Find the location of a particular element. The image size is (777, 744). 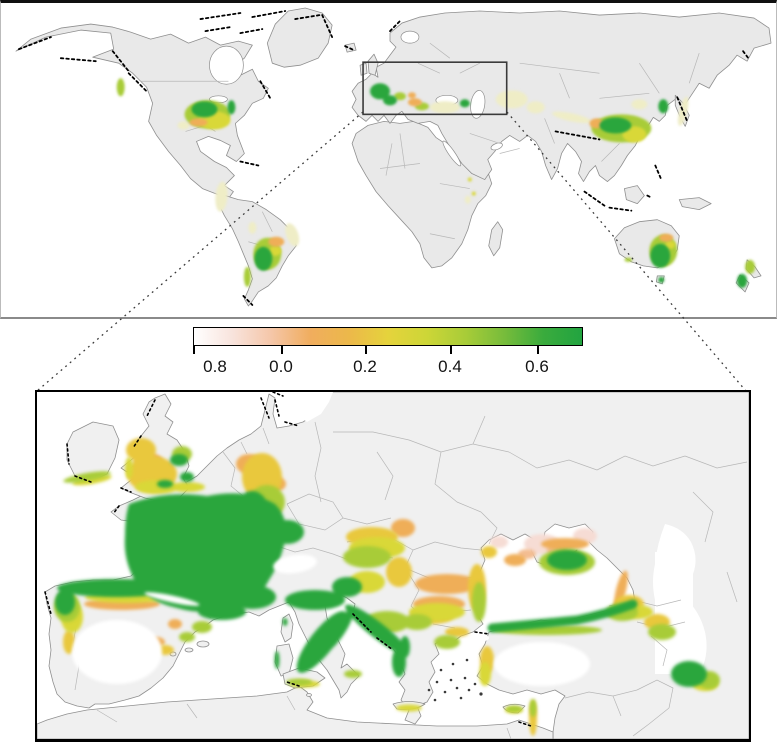

world-seas is located at coordinates (356, 98).